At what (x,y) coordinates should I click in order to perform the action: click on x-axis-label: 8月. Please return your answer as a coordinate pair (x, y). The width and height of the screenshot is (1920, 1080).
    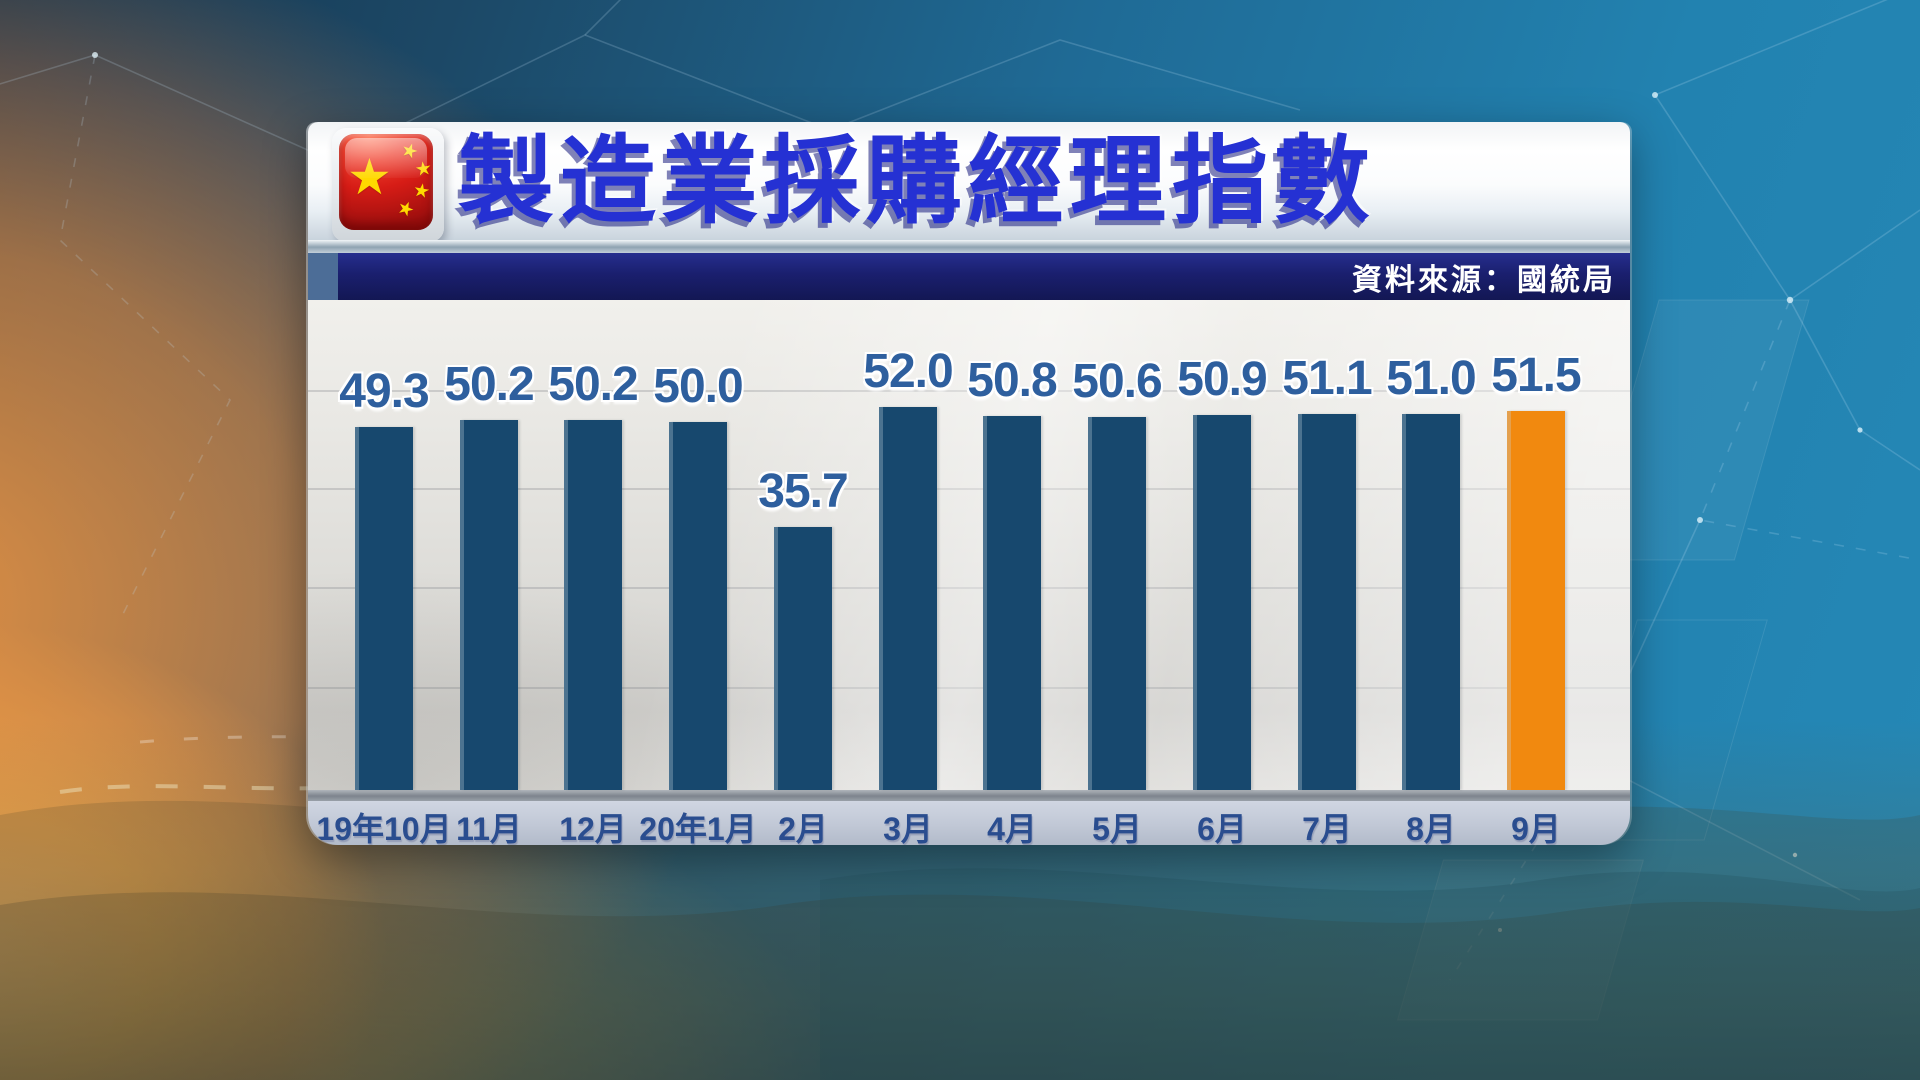
    Looking at the image, I should click on (1431, 828).